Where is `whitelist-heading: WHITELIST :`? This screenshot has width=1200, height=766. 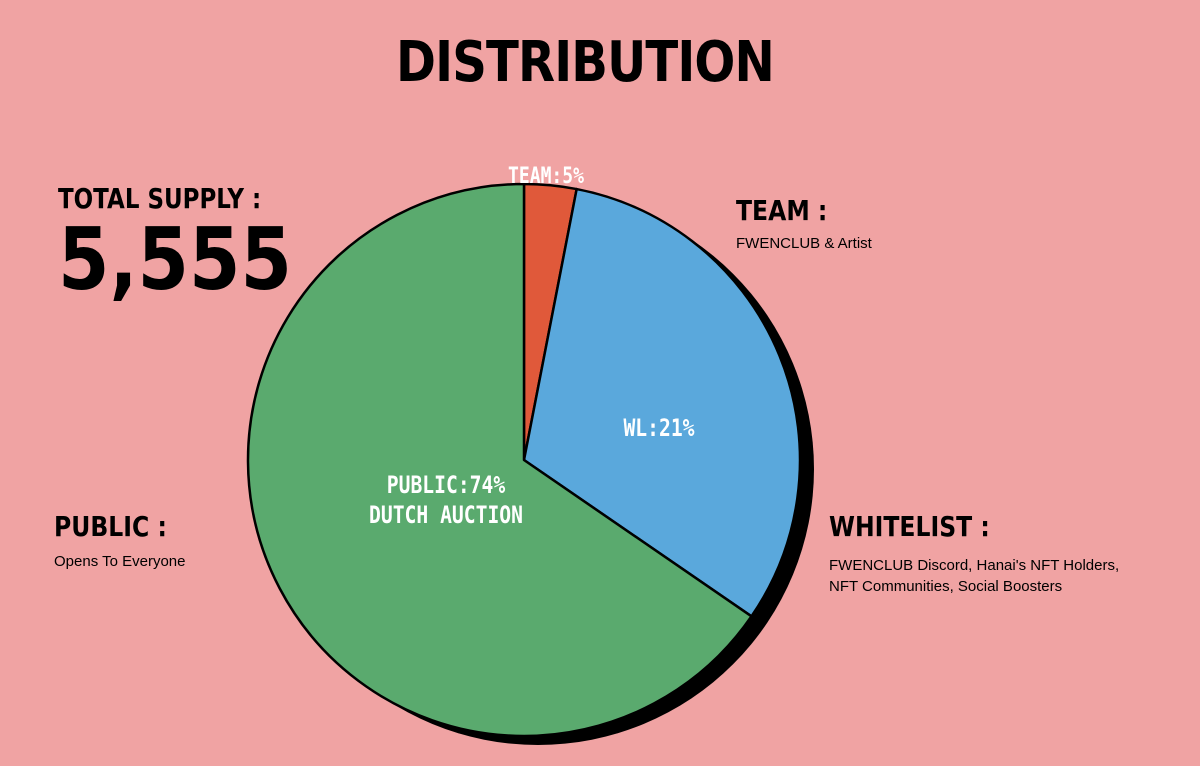 whitelist-heading: WHITELIST : is located at coordinates (909, 526).